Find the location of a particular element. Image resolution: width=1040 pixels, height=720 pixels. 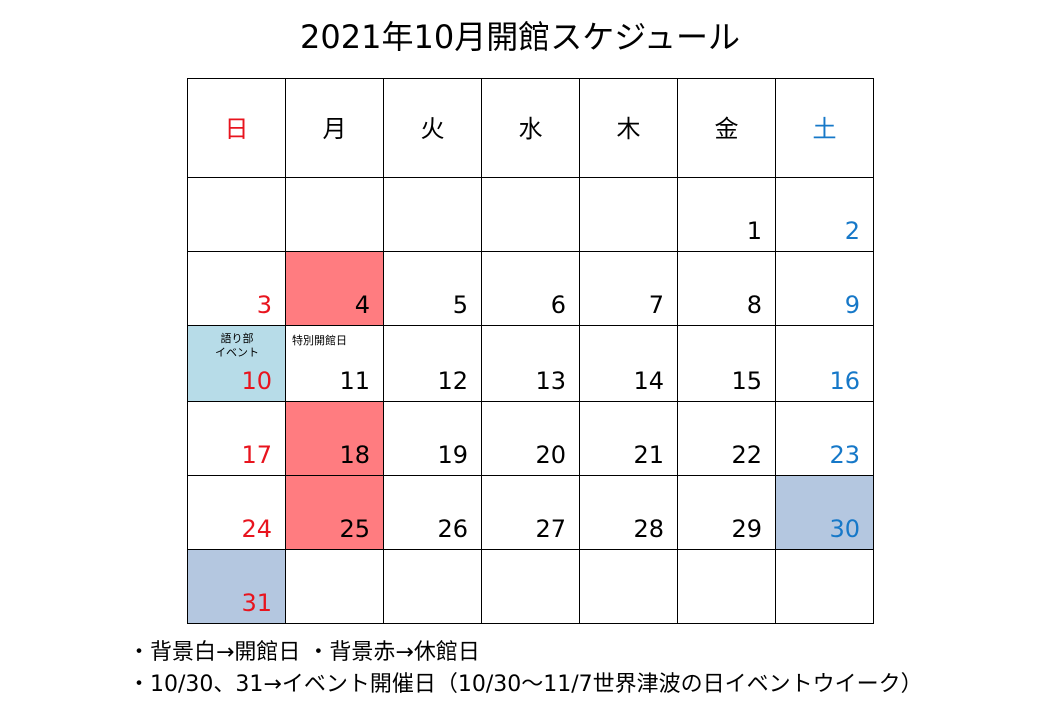

week-row-4: 17 18 19 20 21 22 23 is located at coordinates (530, 438).